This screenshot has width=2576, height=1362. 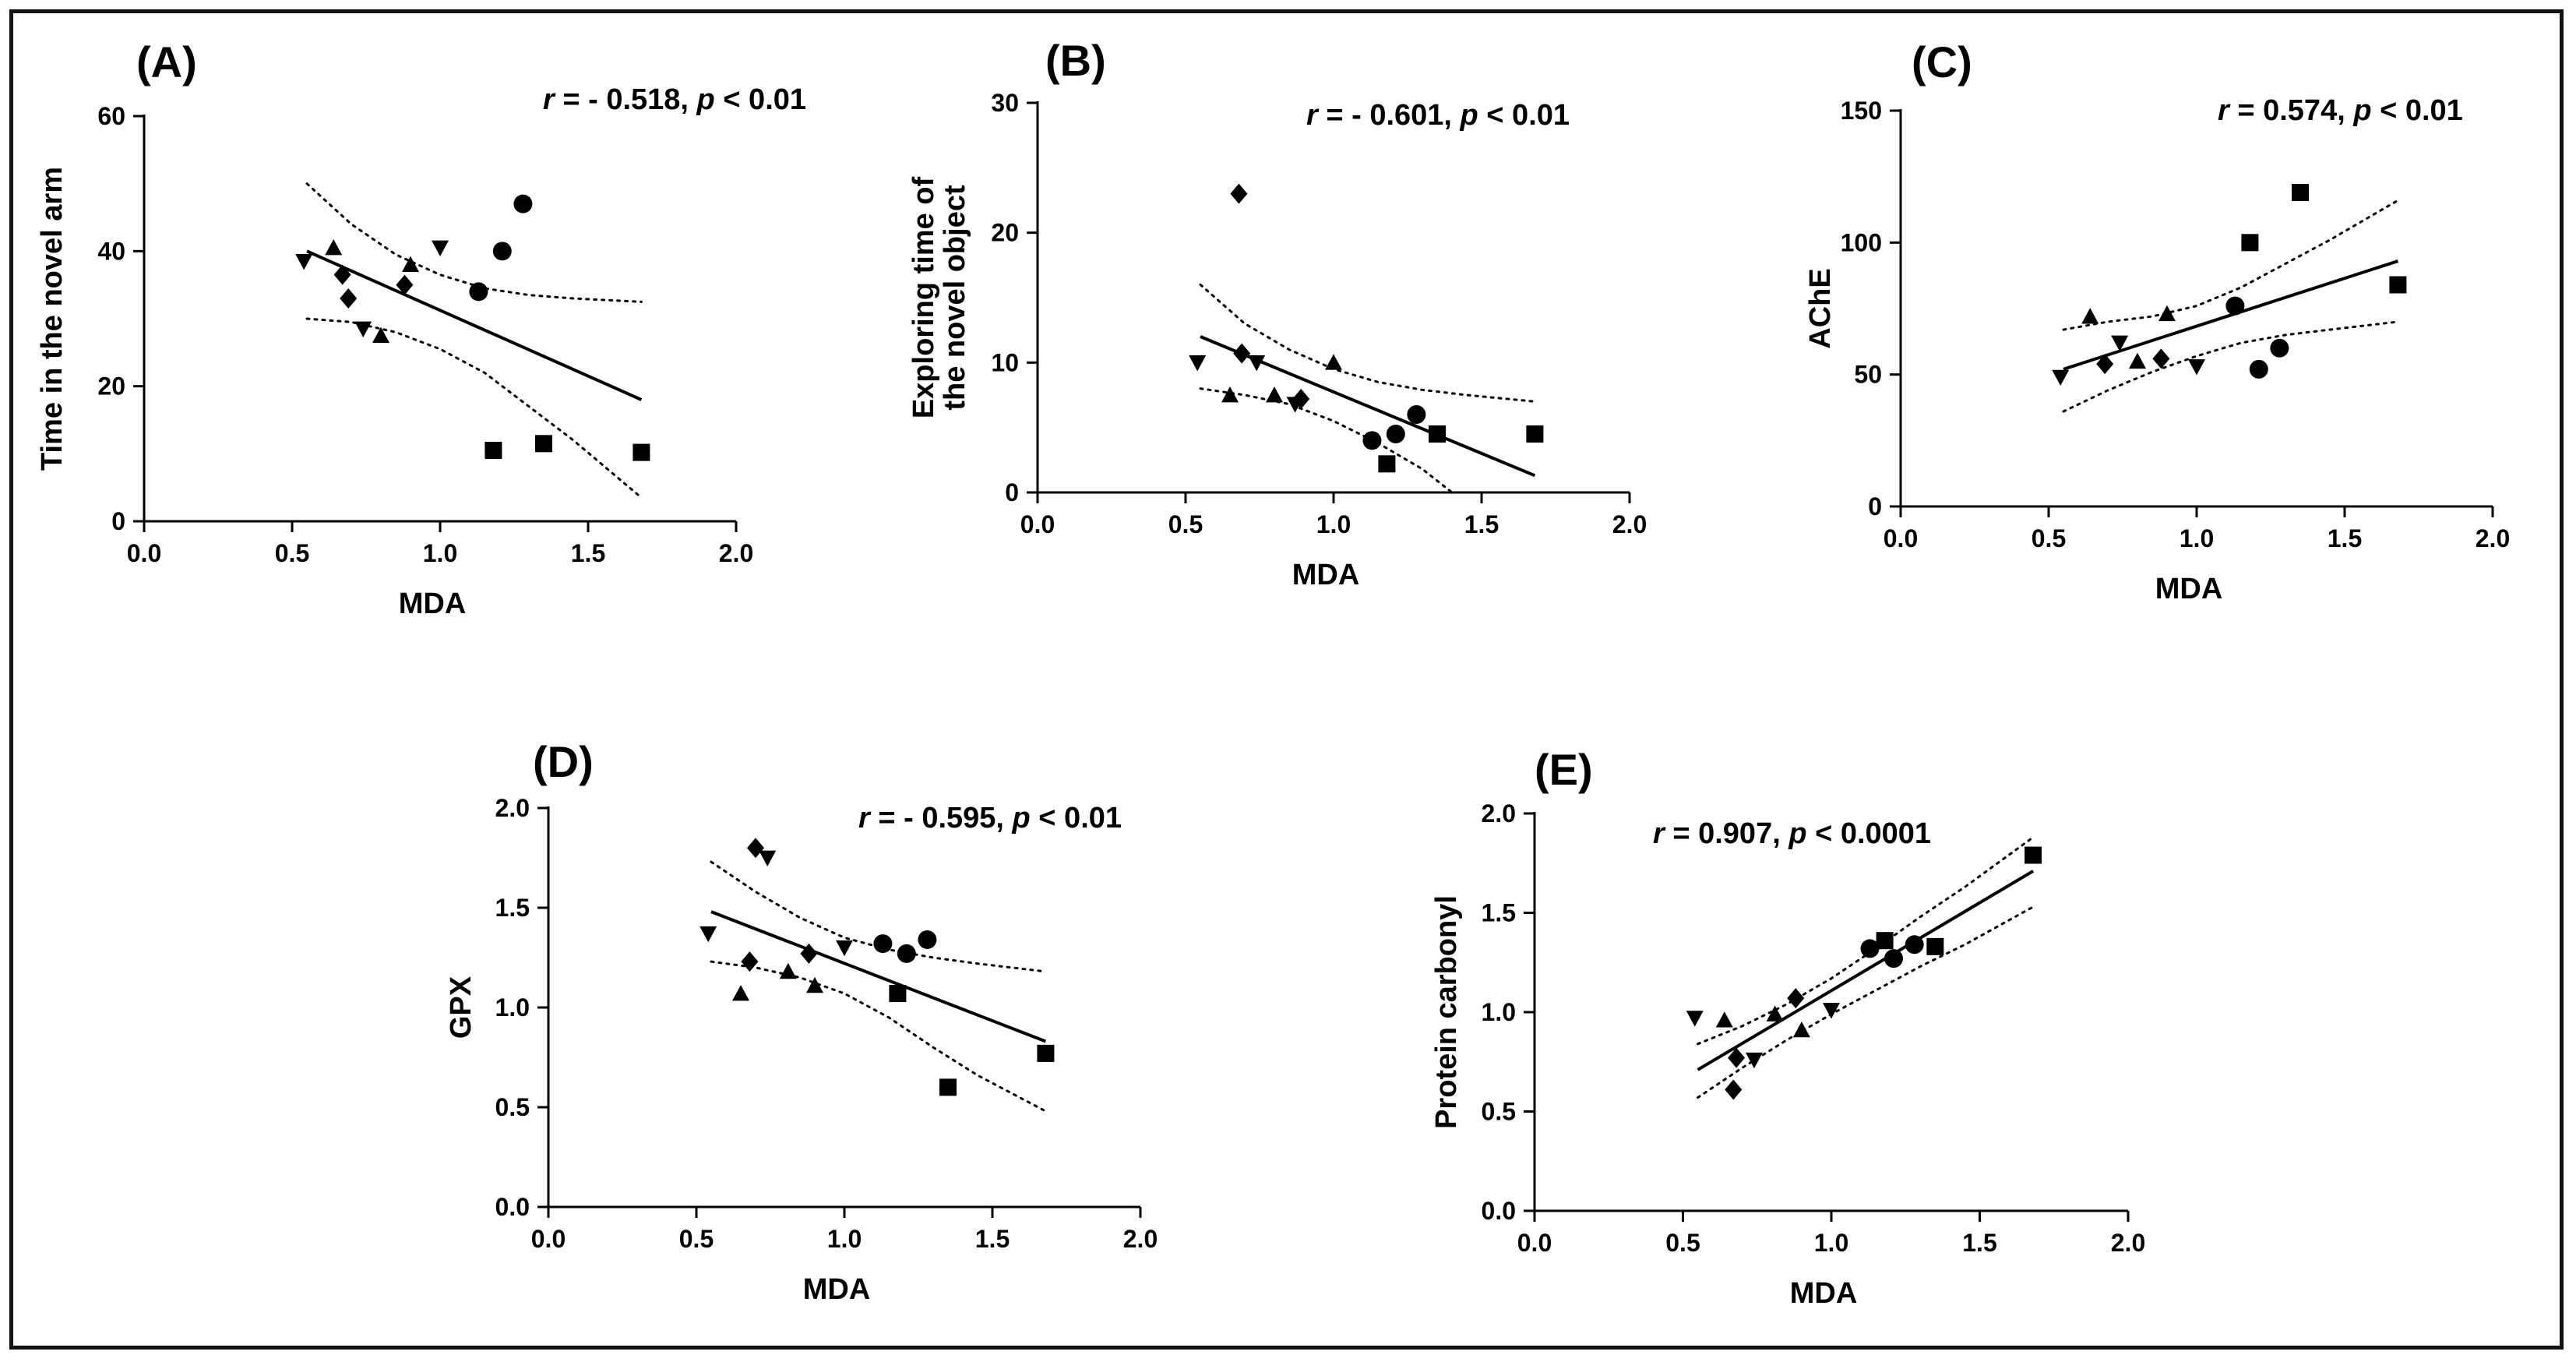 What do you see at coordinates (111, 251) in the screenshot?
I see `y-tick-label: 40` at bounding box center [111, 251].